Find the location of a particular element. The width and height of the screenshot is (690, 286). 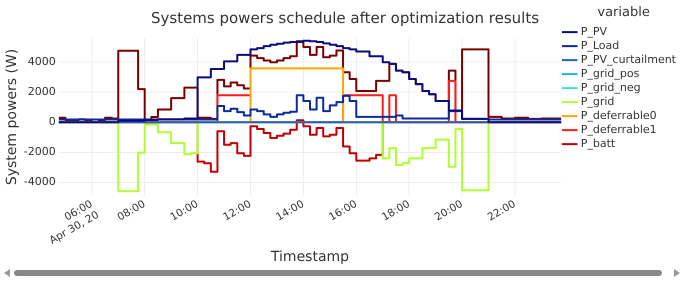

y-tick-label: -4000 is located at coordinates (40, 181).